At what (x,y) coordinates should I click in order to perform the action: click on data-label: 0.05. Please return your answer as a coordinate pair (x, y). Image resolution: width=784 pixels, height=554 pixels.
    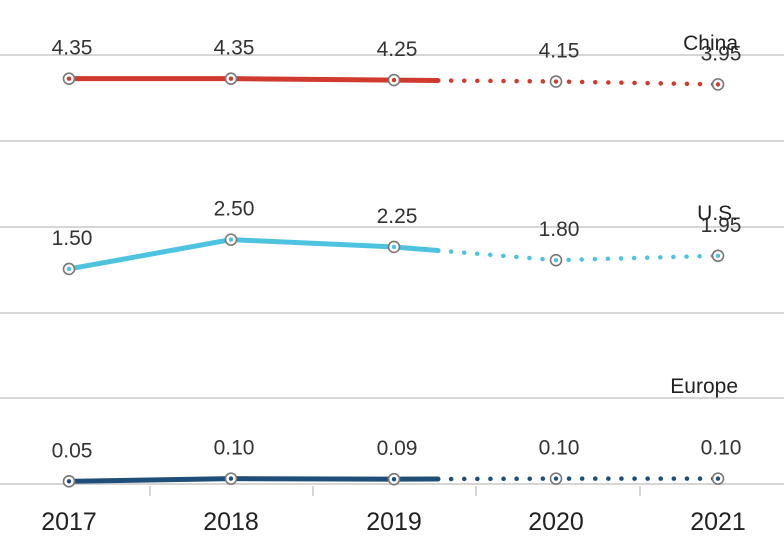
    Looking at the image, I should click on (72, 450).